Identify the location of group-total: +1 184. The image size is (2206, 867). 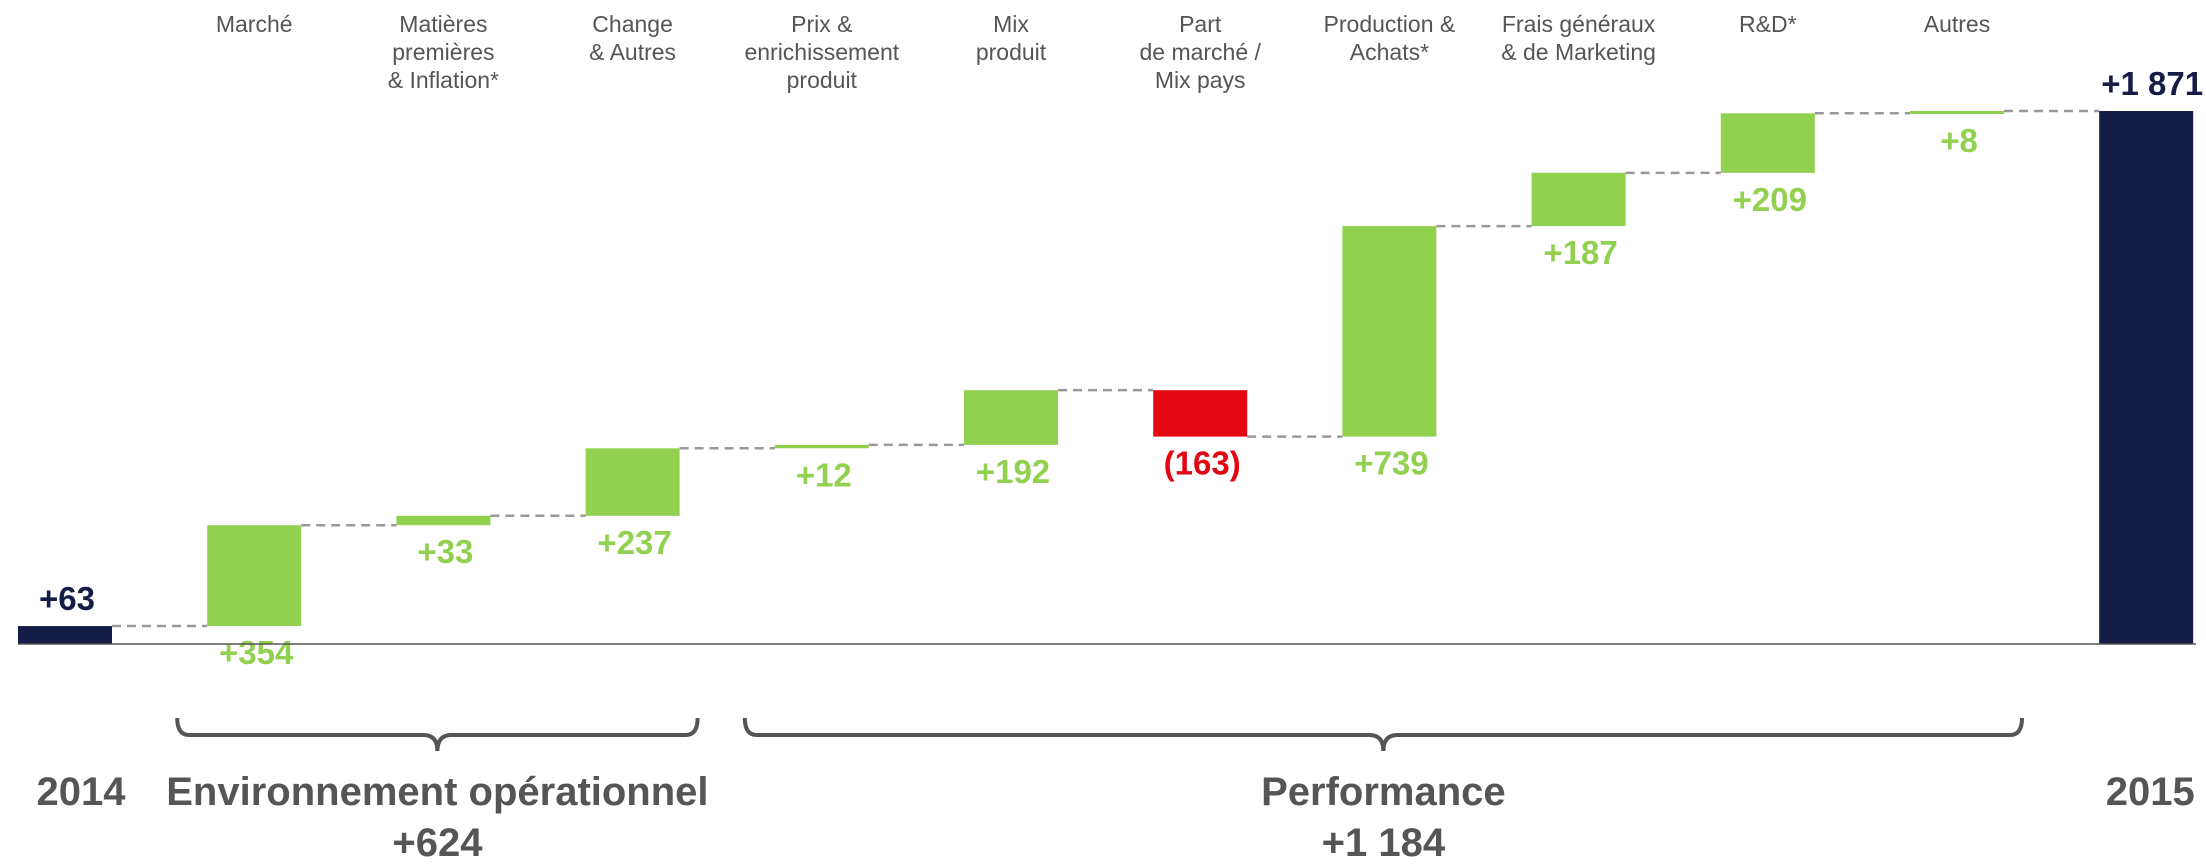
(1384, 843).